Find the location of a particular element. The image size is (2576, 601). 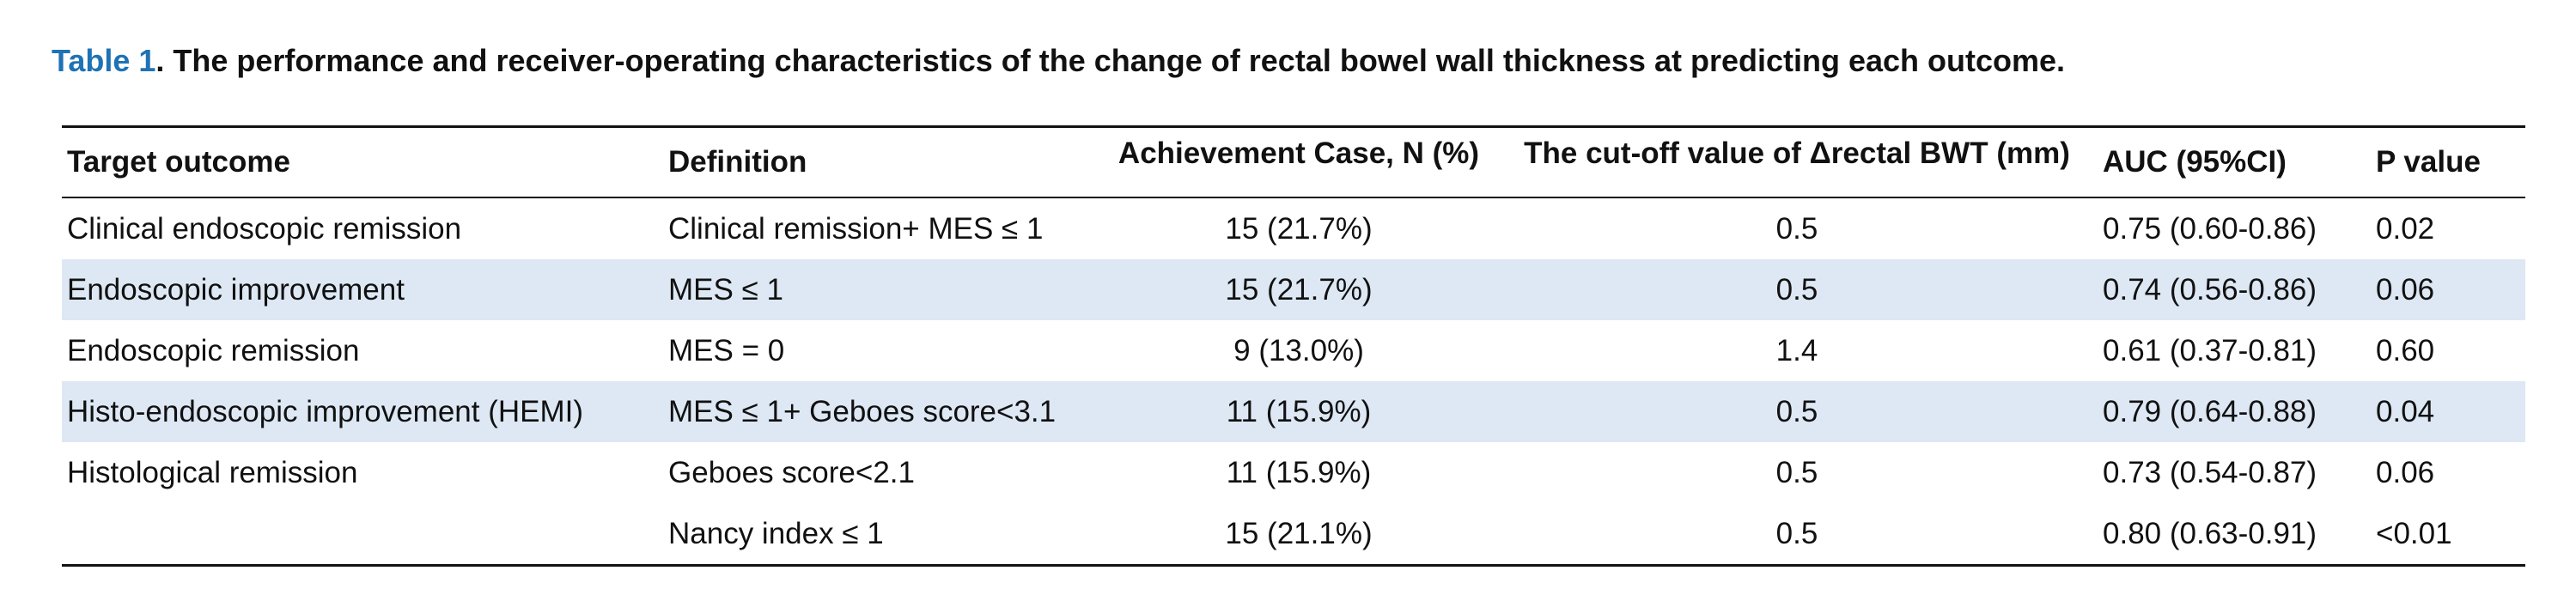

definition-cell: MES = 0 is located at coordinates (726, 350).